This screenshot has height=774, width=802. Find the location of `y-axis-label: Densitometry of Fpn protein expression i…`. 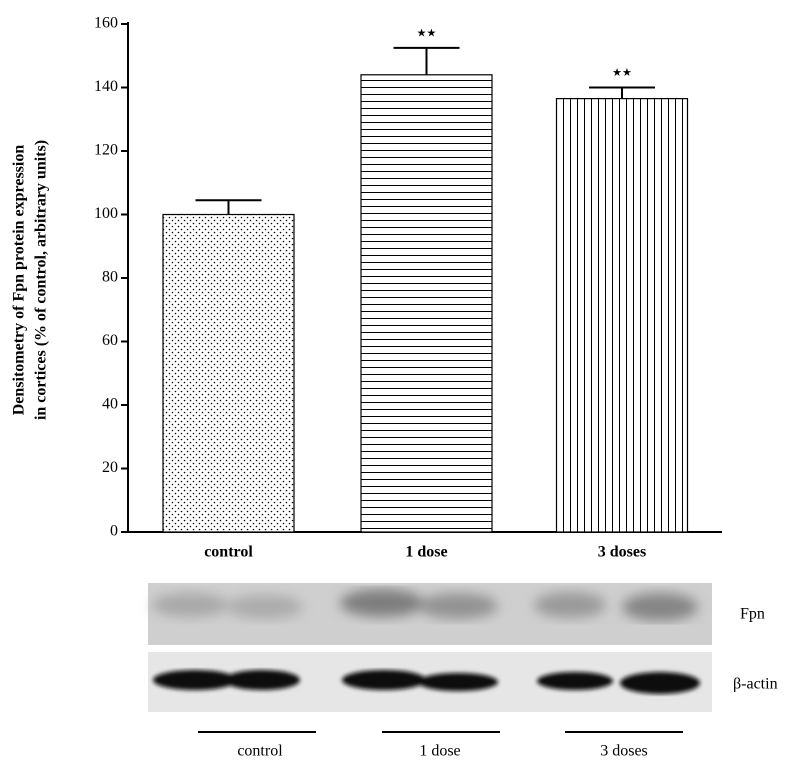

y-axis-label: Densitometry of Fpn protein expression i… is located at coordinates (30, 280).